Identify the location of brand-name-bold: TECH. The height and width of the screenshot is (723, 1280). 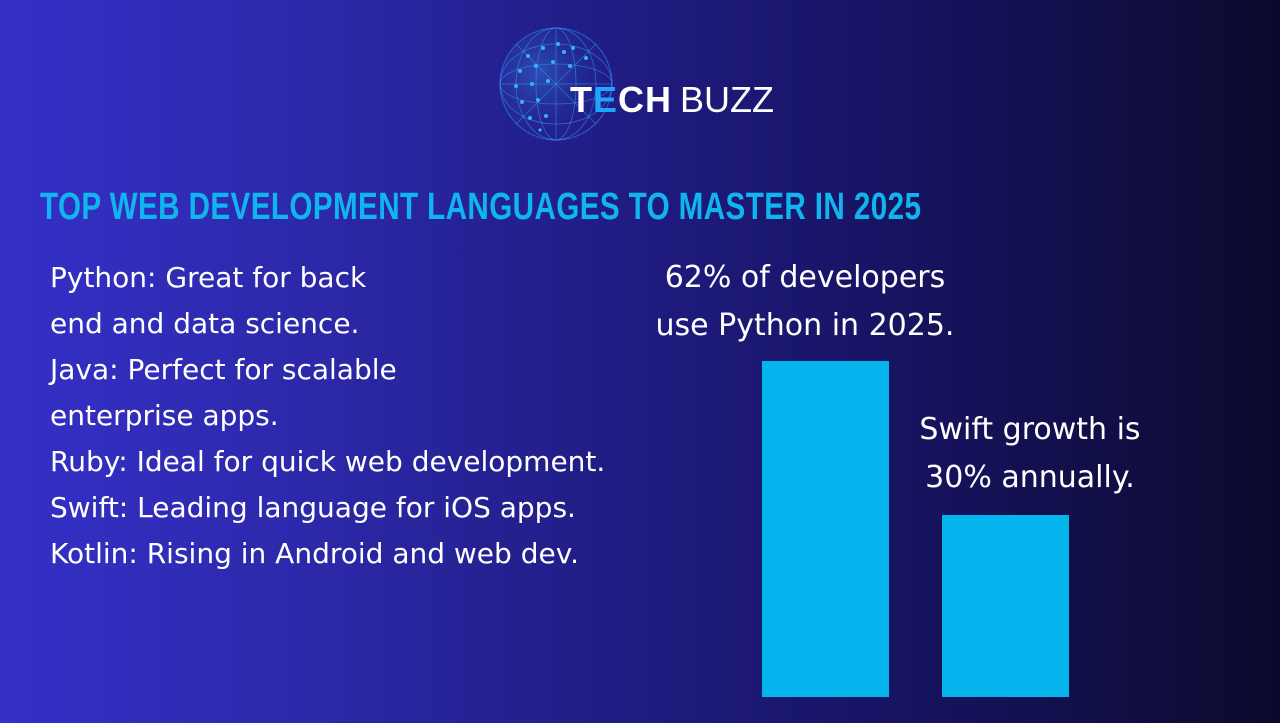
(621, 99).